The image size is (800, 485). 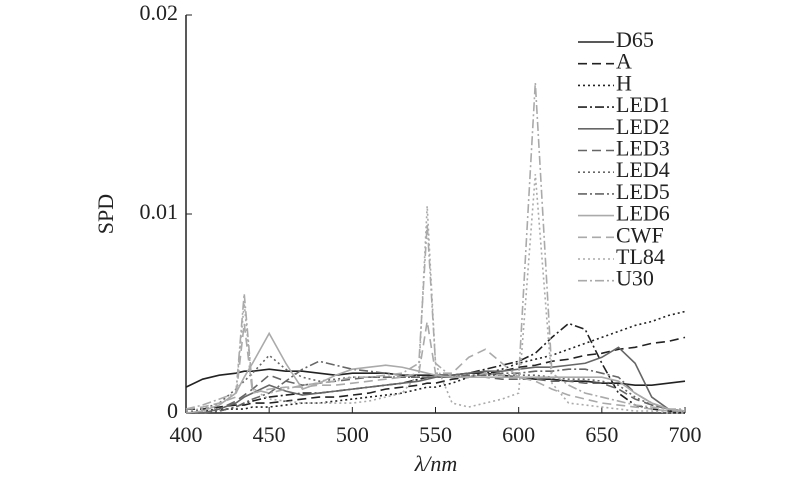 What do you see at coordinates (640, 256) in the screenshot?
I see `legend-label: TL84` at bounding box center [640, 256].